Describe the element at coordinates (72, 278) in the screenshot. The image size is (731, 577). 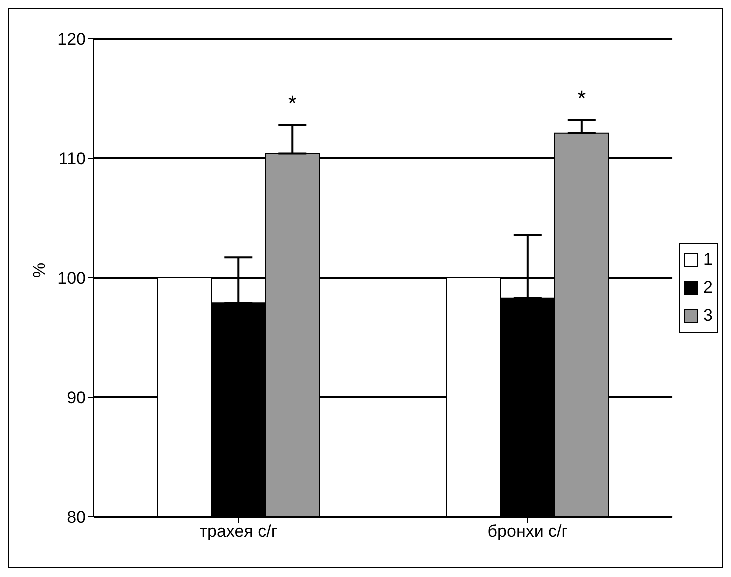
I see `y-tick-label: 100` at that location.